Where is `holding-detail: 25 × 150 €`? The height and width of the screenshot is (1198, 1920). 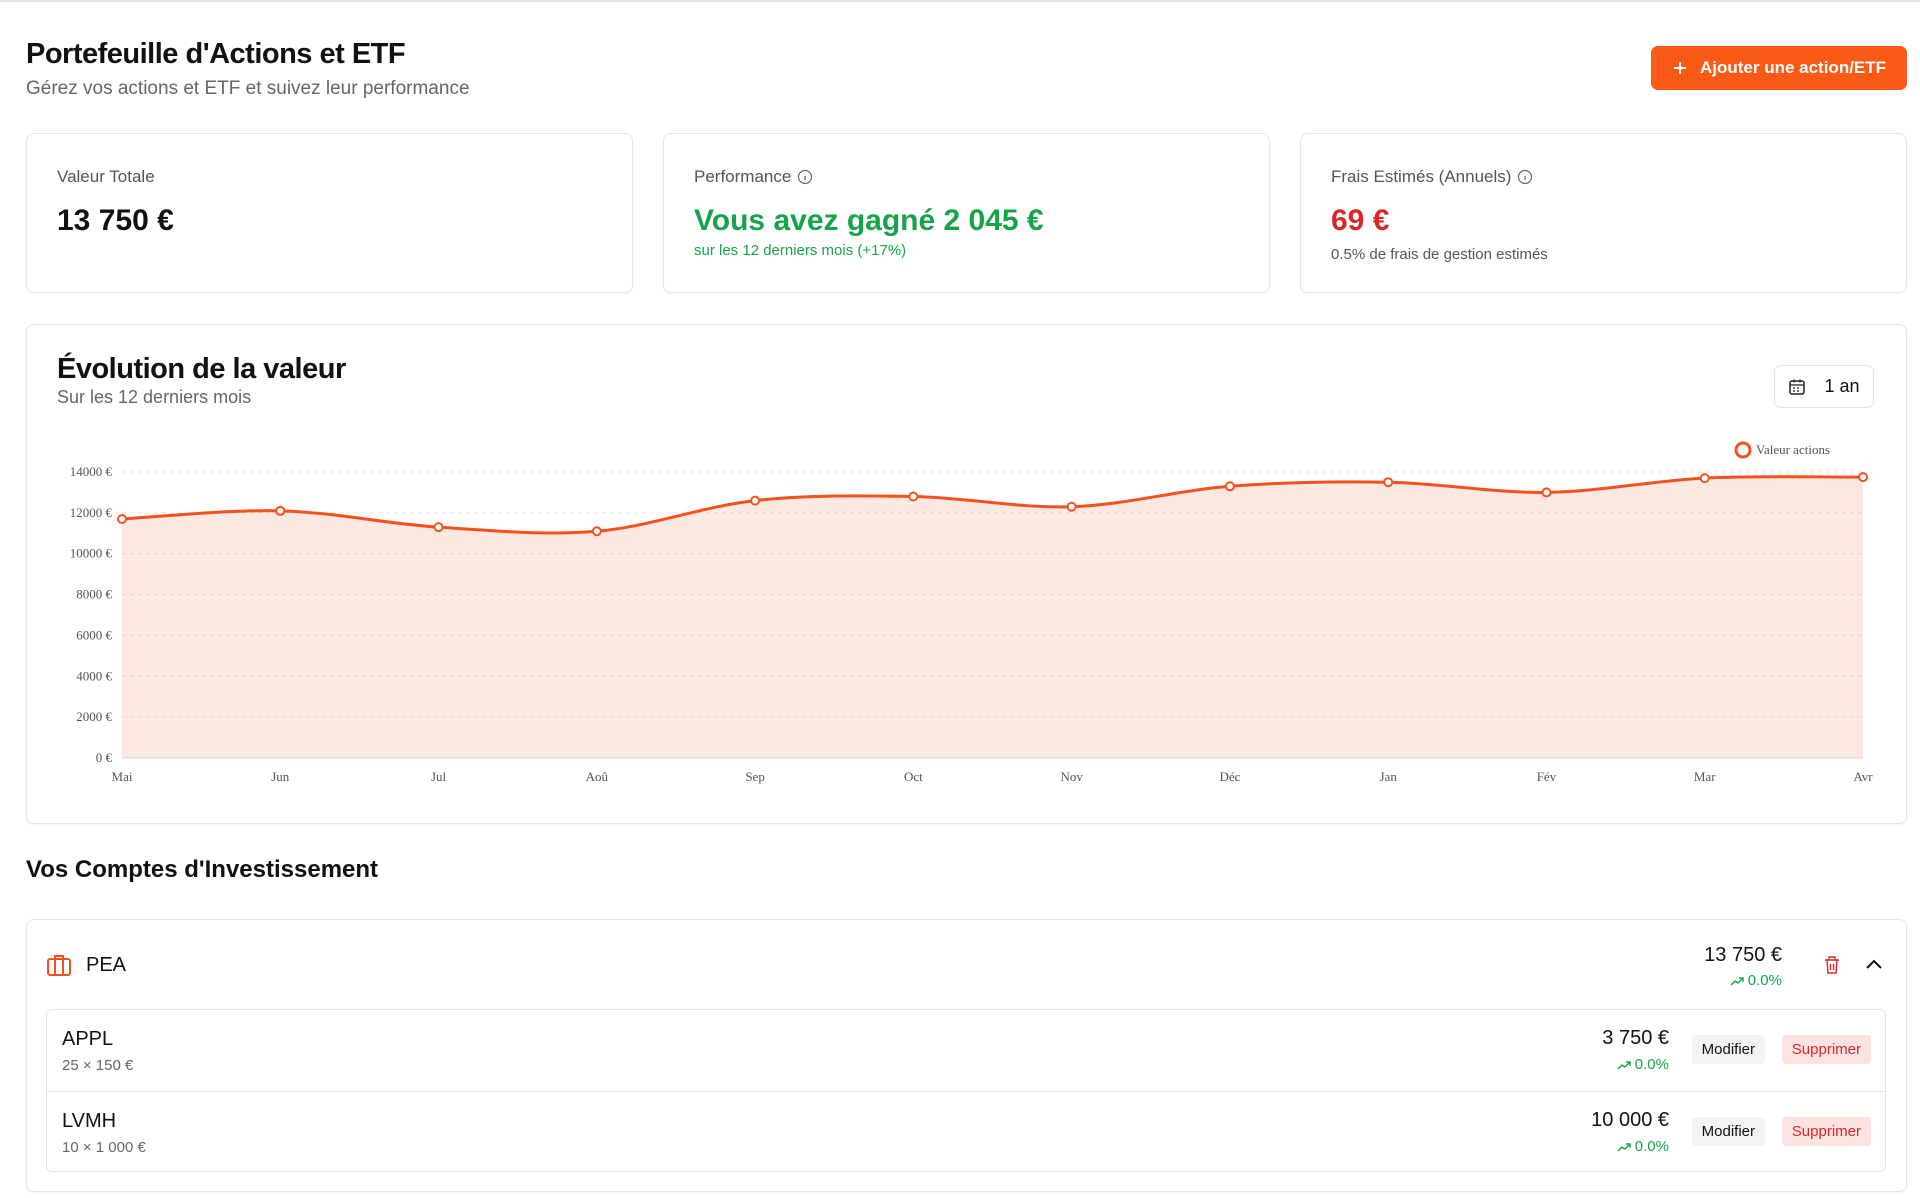 holding-detail: 25 × 150 € is located at coordinates (98, 1065).